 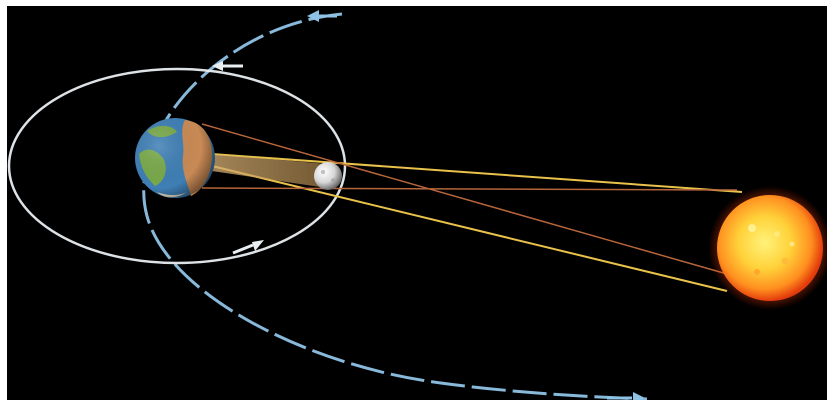 What do you see at coordinates (269, 171) in the screenshot?
I see `moon-shadow-cone` at bounding box center [269, 171].